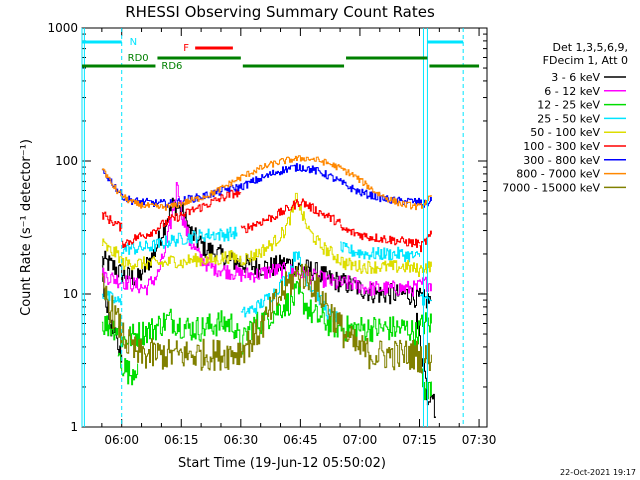  Describe the element at coordinates (561, 160) in the screenshot. I see `legend-label: 300 - 800 keV` at that location.